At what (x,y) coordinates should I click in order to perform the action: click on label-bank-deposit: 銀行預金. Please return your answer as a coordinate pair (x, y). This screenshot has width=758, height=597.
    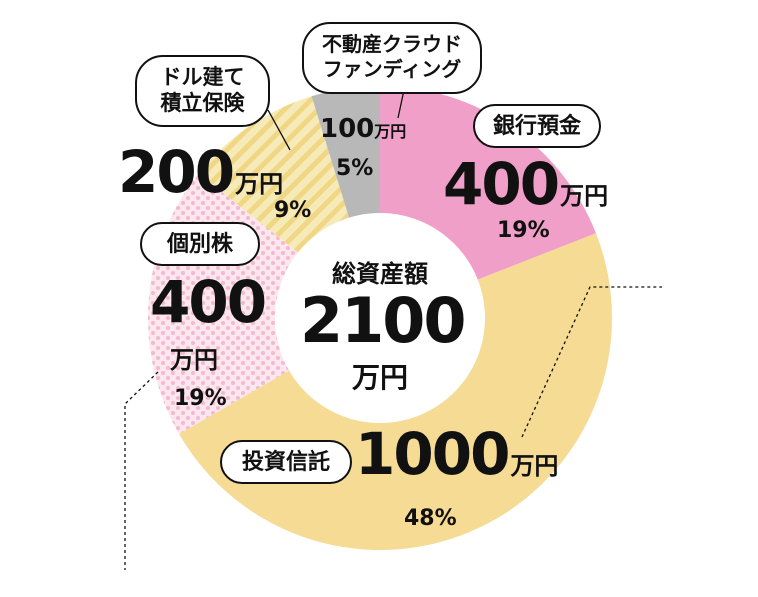
    Looking at the image, I should click on (537, 126).